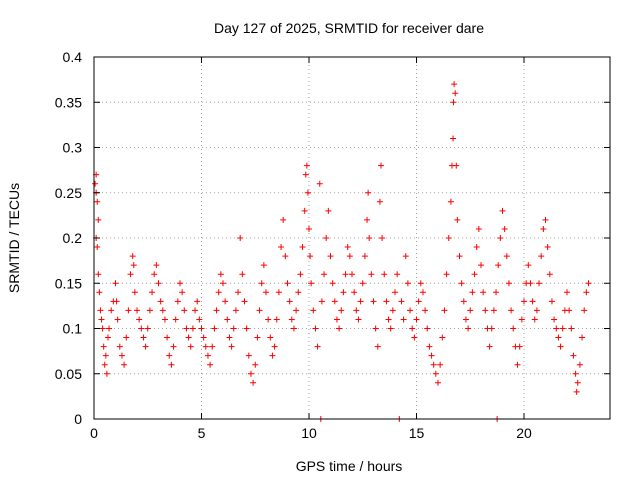 The width and height of the screenshot is (640, 480). I want to click on y-tick-label: 0.2, so click(73, 238).